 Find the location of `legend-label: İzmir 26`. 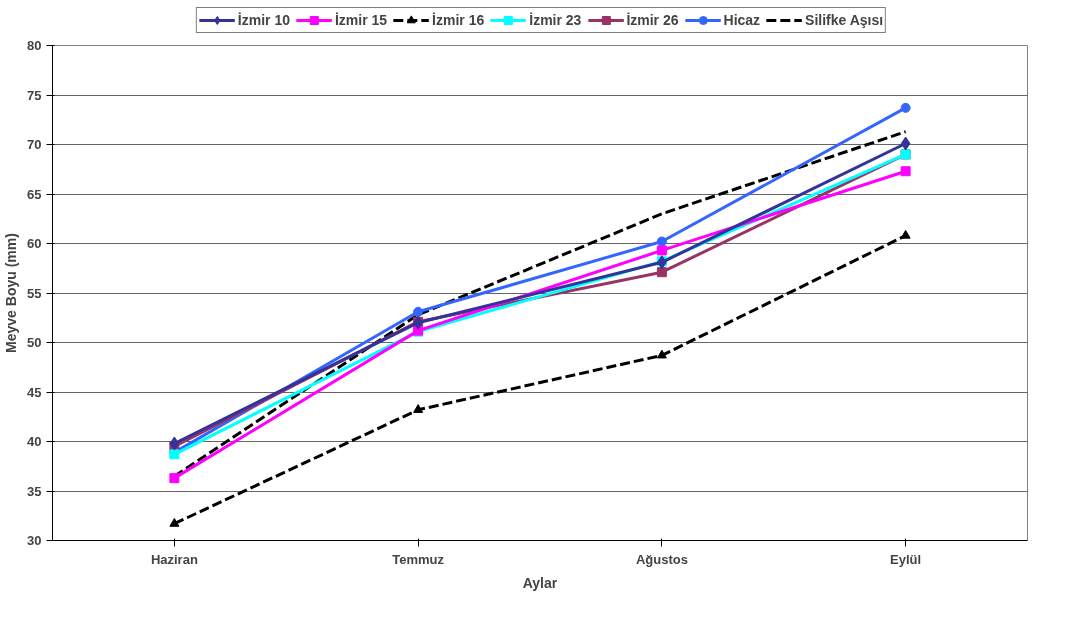

legend-label: İzmir 26 is located at coordinates (652, 20).